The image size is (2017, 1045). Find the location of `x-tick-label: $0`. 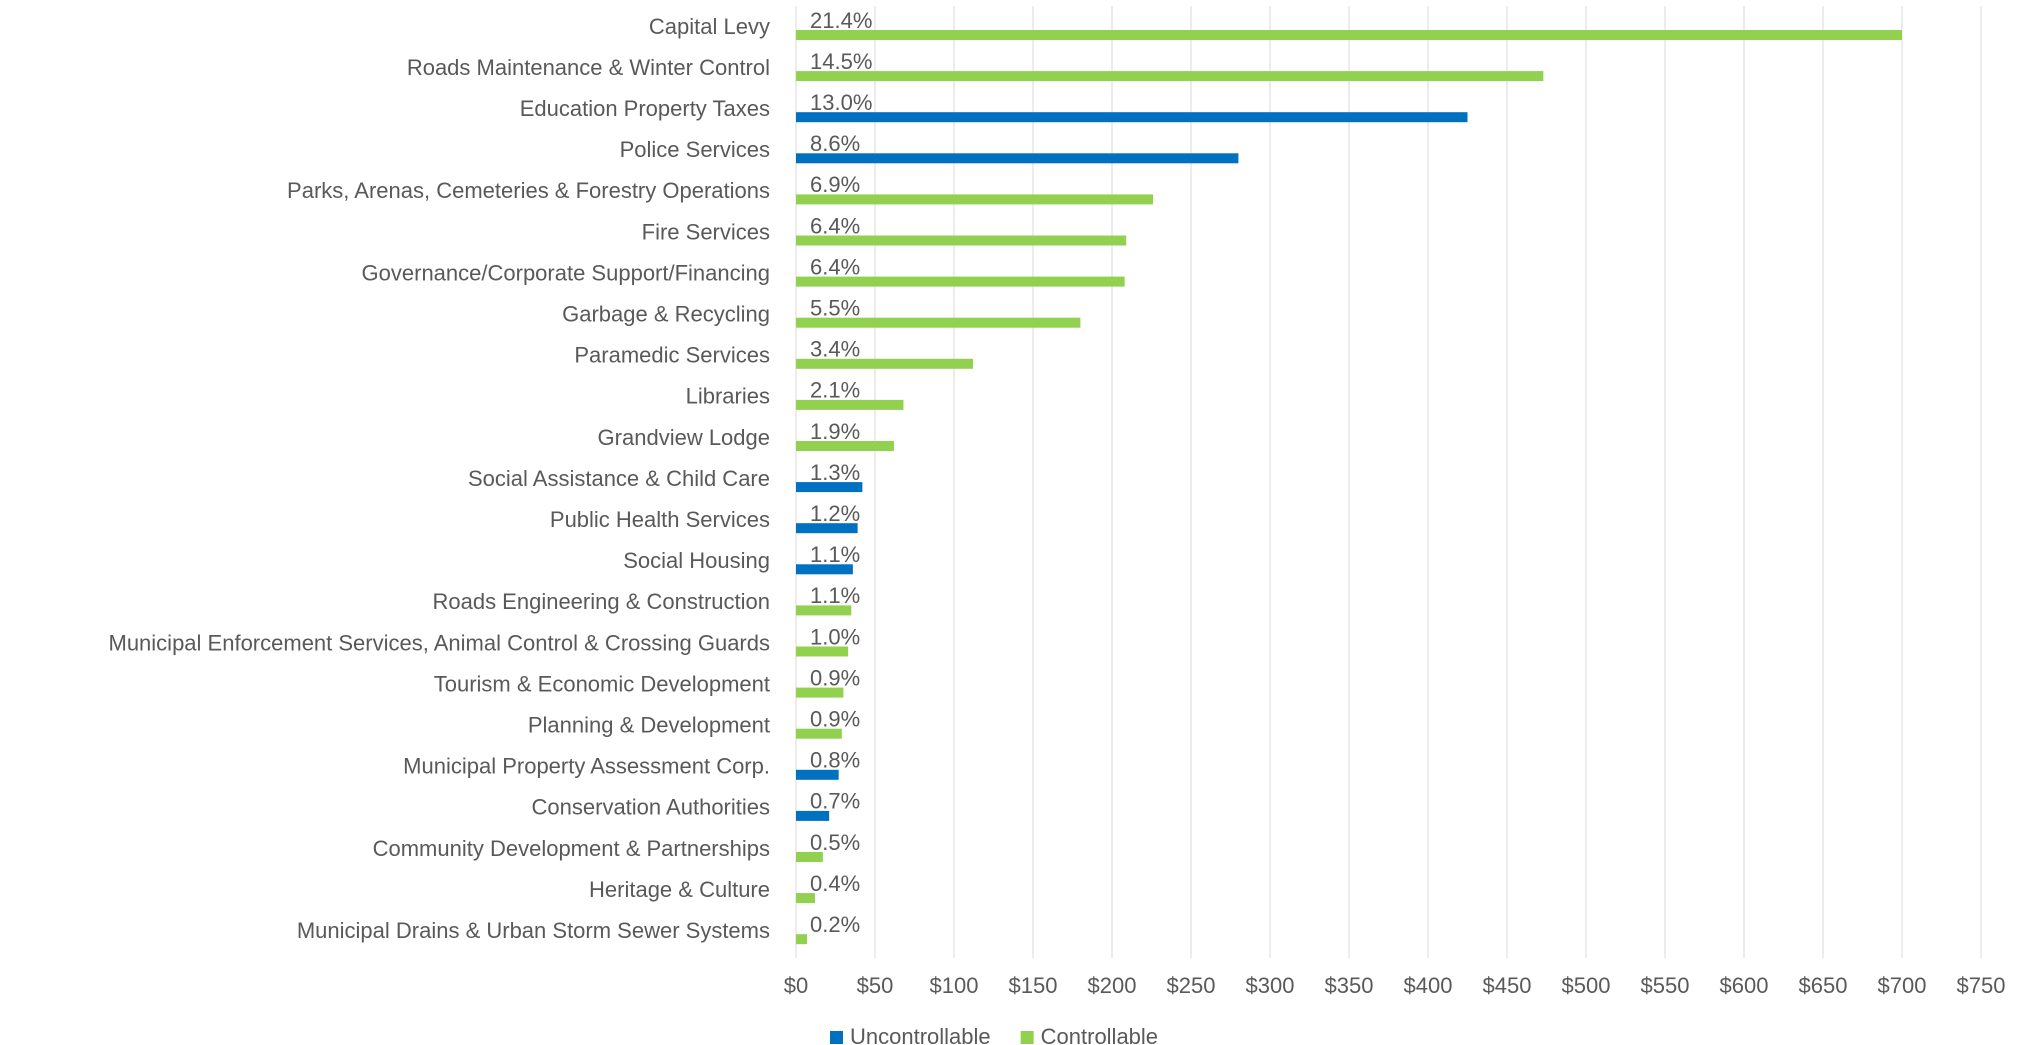

x-tick-label: $0 is located at coordinates (796, 985).